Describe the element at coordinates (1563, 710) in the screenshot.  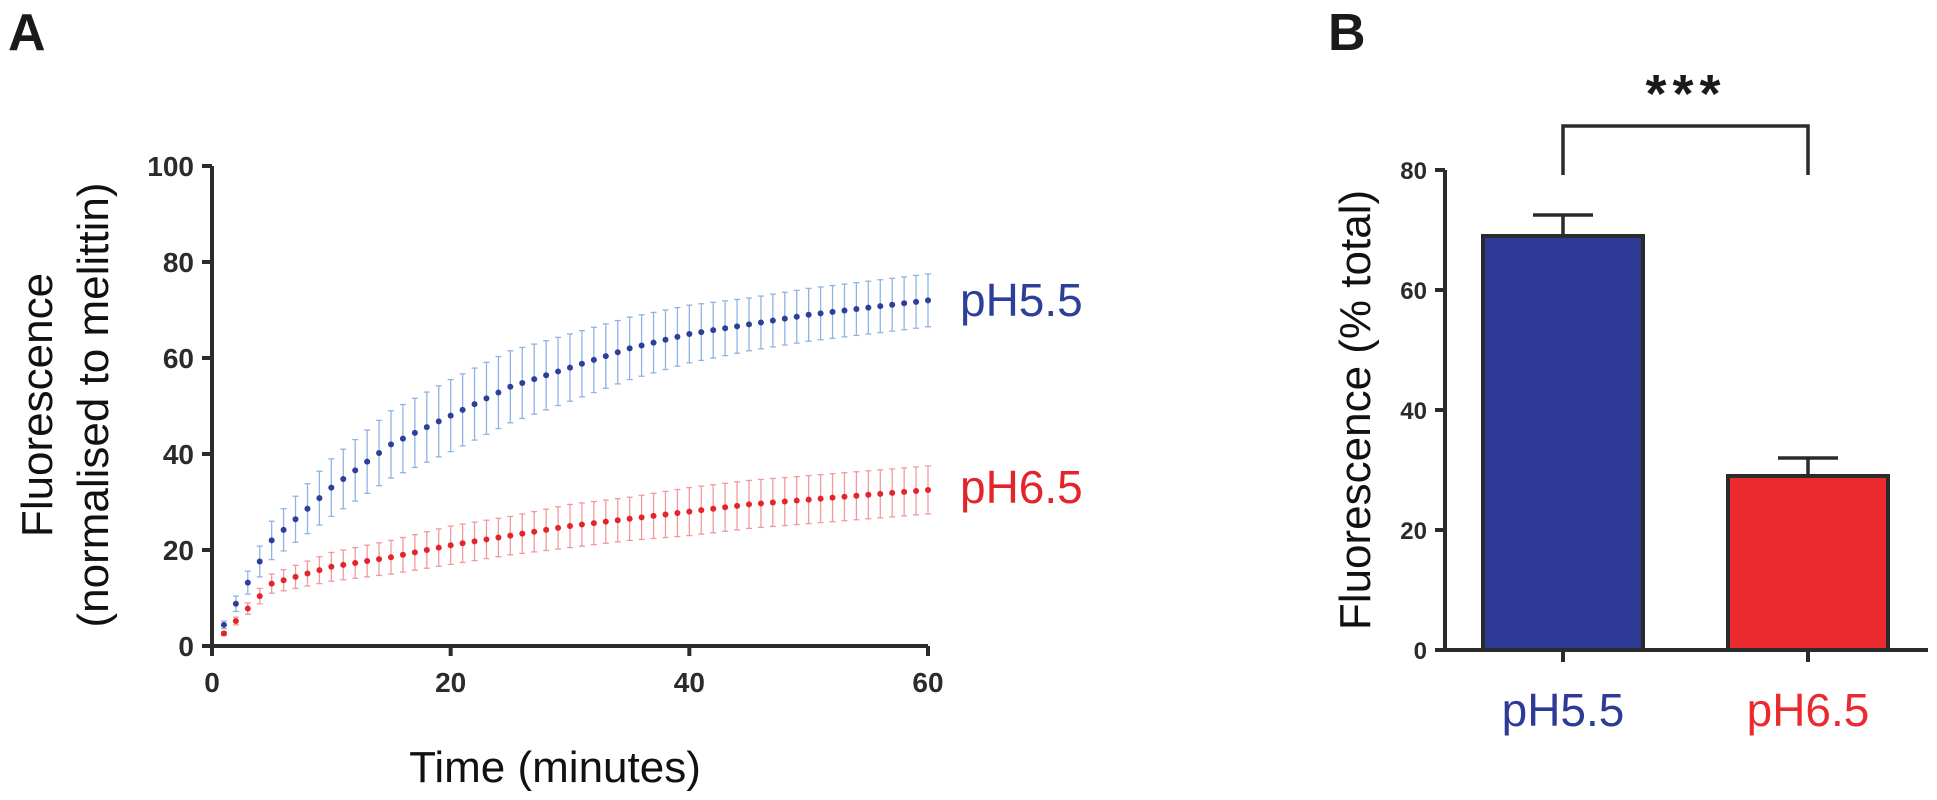
I see `x-category-label: pH5.5` at that location.